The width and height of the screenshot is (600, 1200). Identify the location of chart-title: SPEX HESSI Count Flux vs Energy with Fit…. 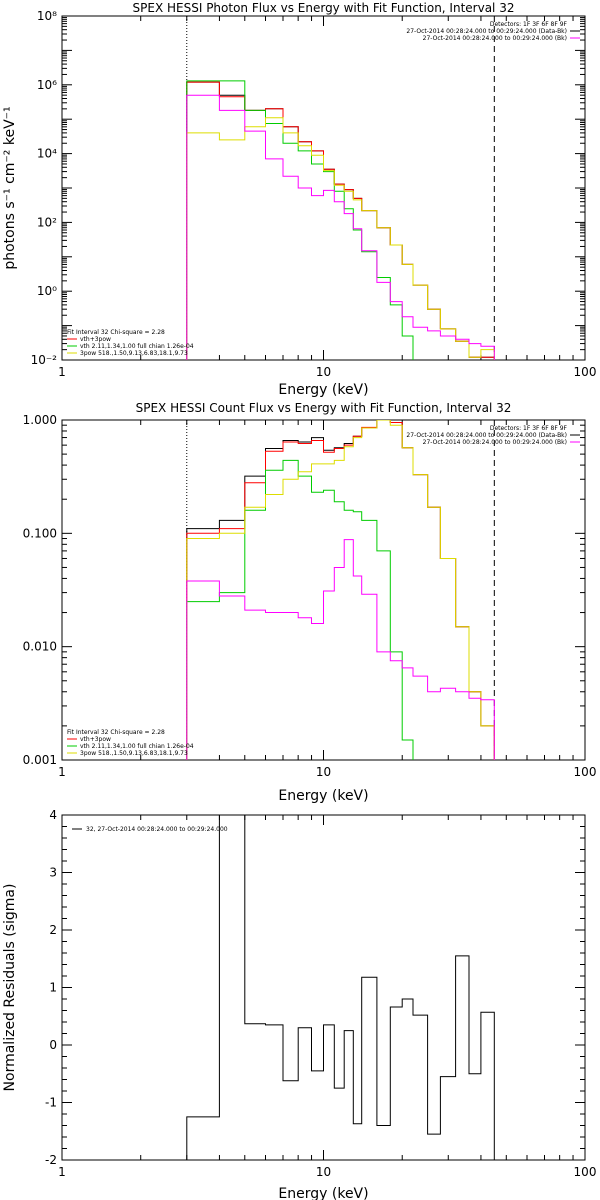
(324, 408).